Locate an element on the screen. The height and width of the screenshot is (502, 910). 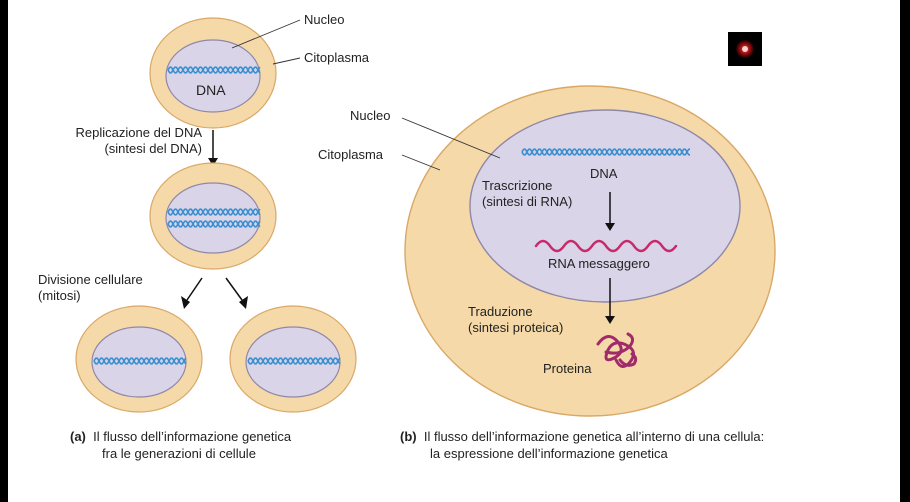
label-replication: Replicazione del DNA (sintesi del DNA) is located at coordinates (122, 141).